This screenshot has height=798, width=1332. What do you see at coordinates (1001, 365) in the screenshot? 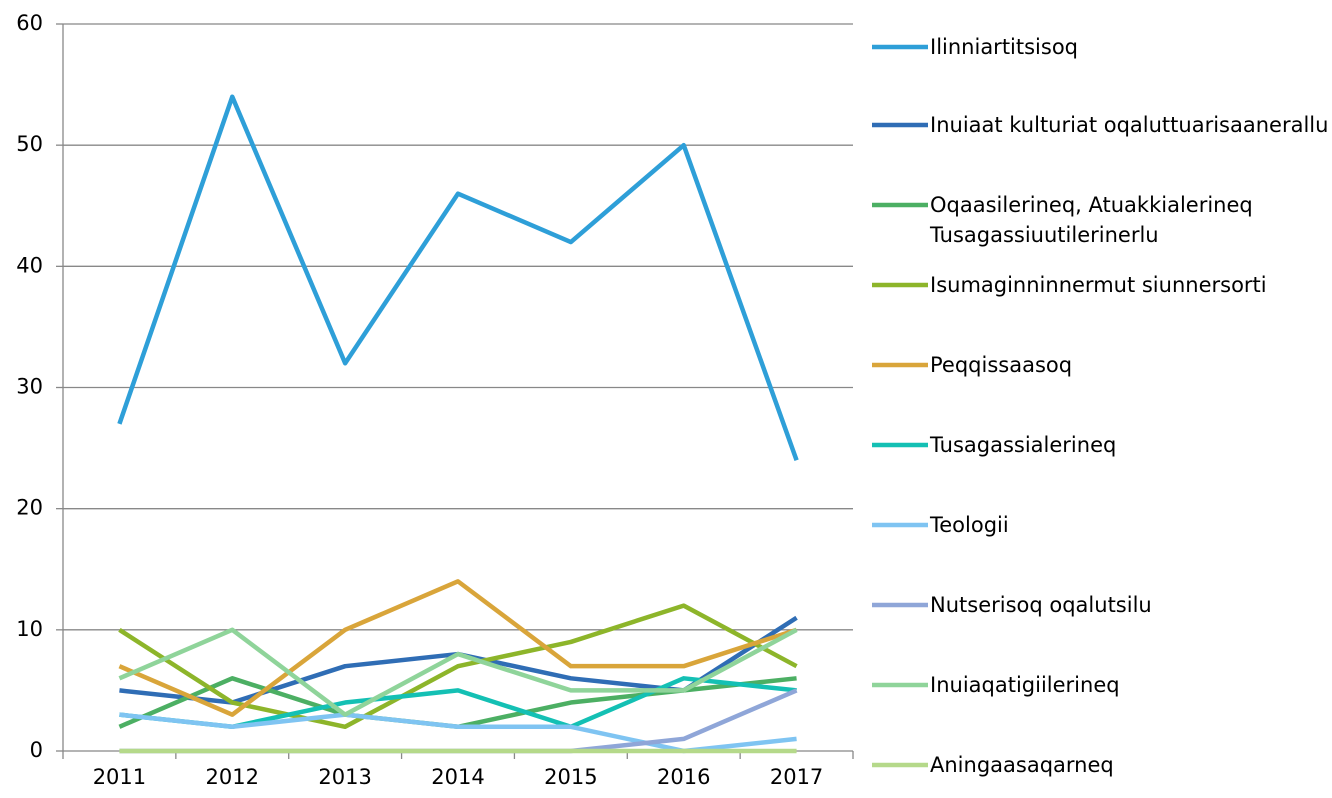
I see `legend-label: Peqqissaasoq` at bounding box center [1001, 365].